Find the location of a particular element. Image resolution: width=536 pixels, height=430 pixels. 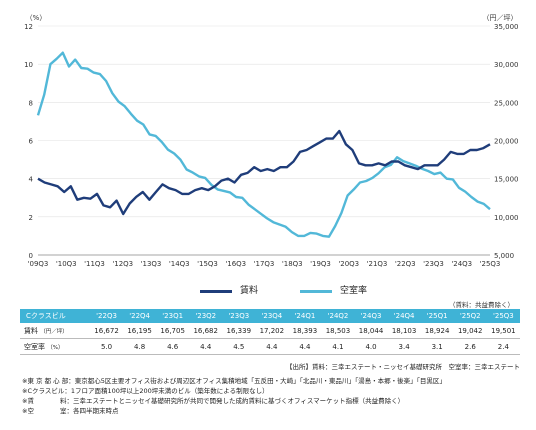

rent-cell: 18,103 is located at coordinates (404, 331).